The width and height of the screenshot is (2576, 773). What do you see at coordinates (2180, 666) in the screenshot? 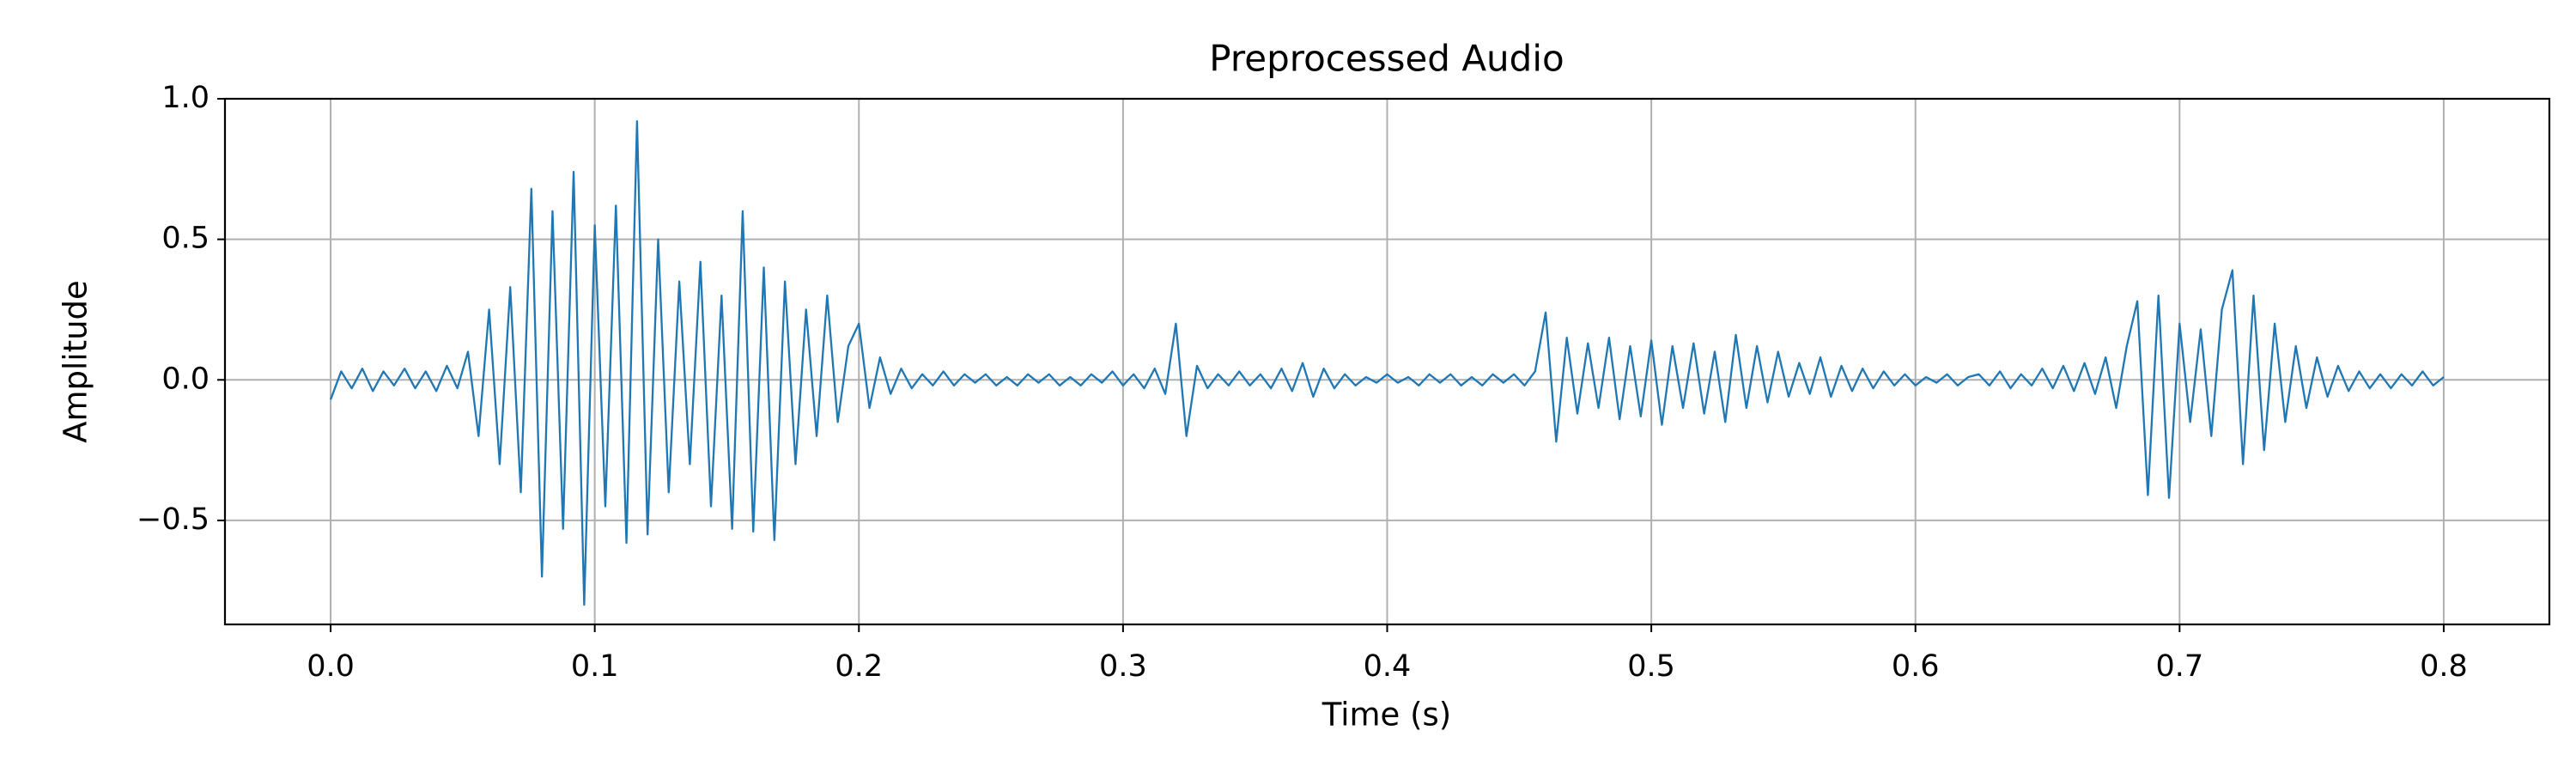
I see `x-tick-label: 0.7` at bounding box center [2180, 666].